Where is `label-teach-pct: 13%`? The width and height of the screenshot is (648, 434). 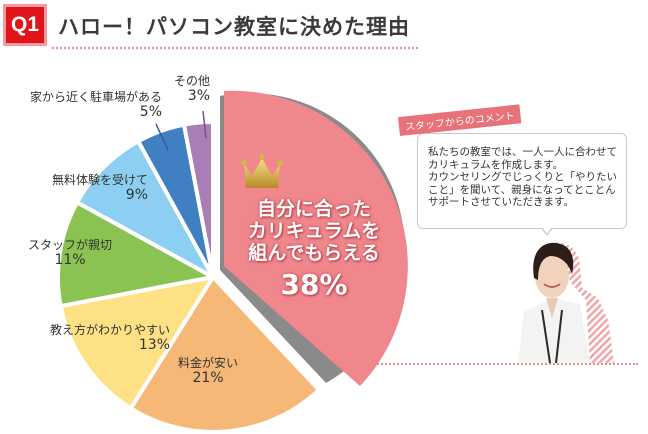
label-teach-pct: 13% is located at coordinates (154, 345).